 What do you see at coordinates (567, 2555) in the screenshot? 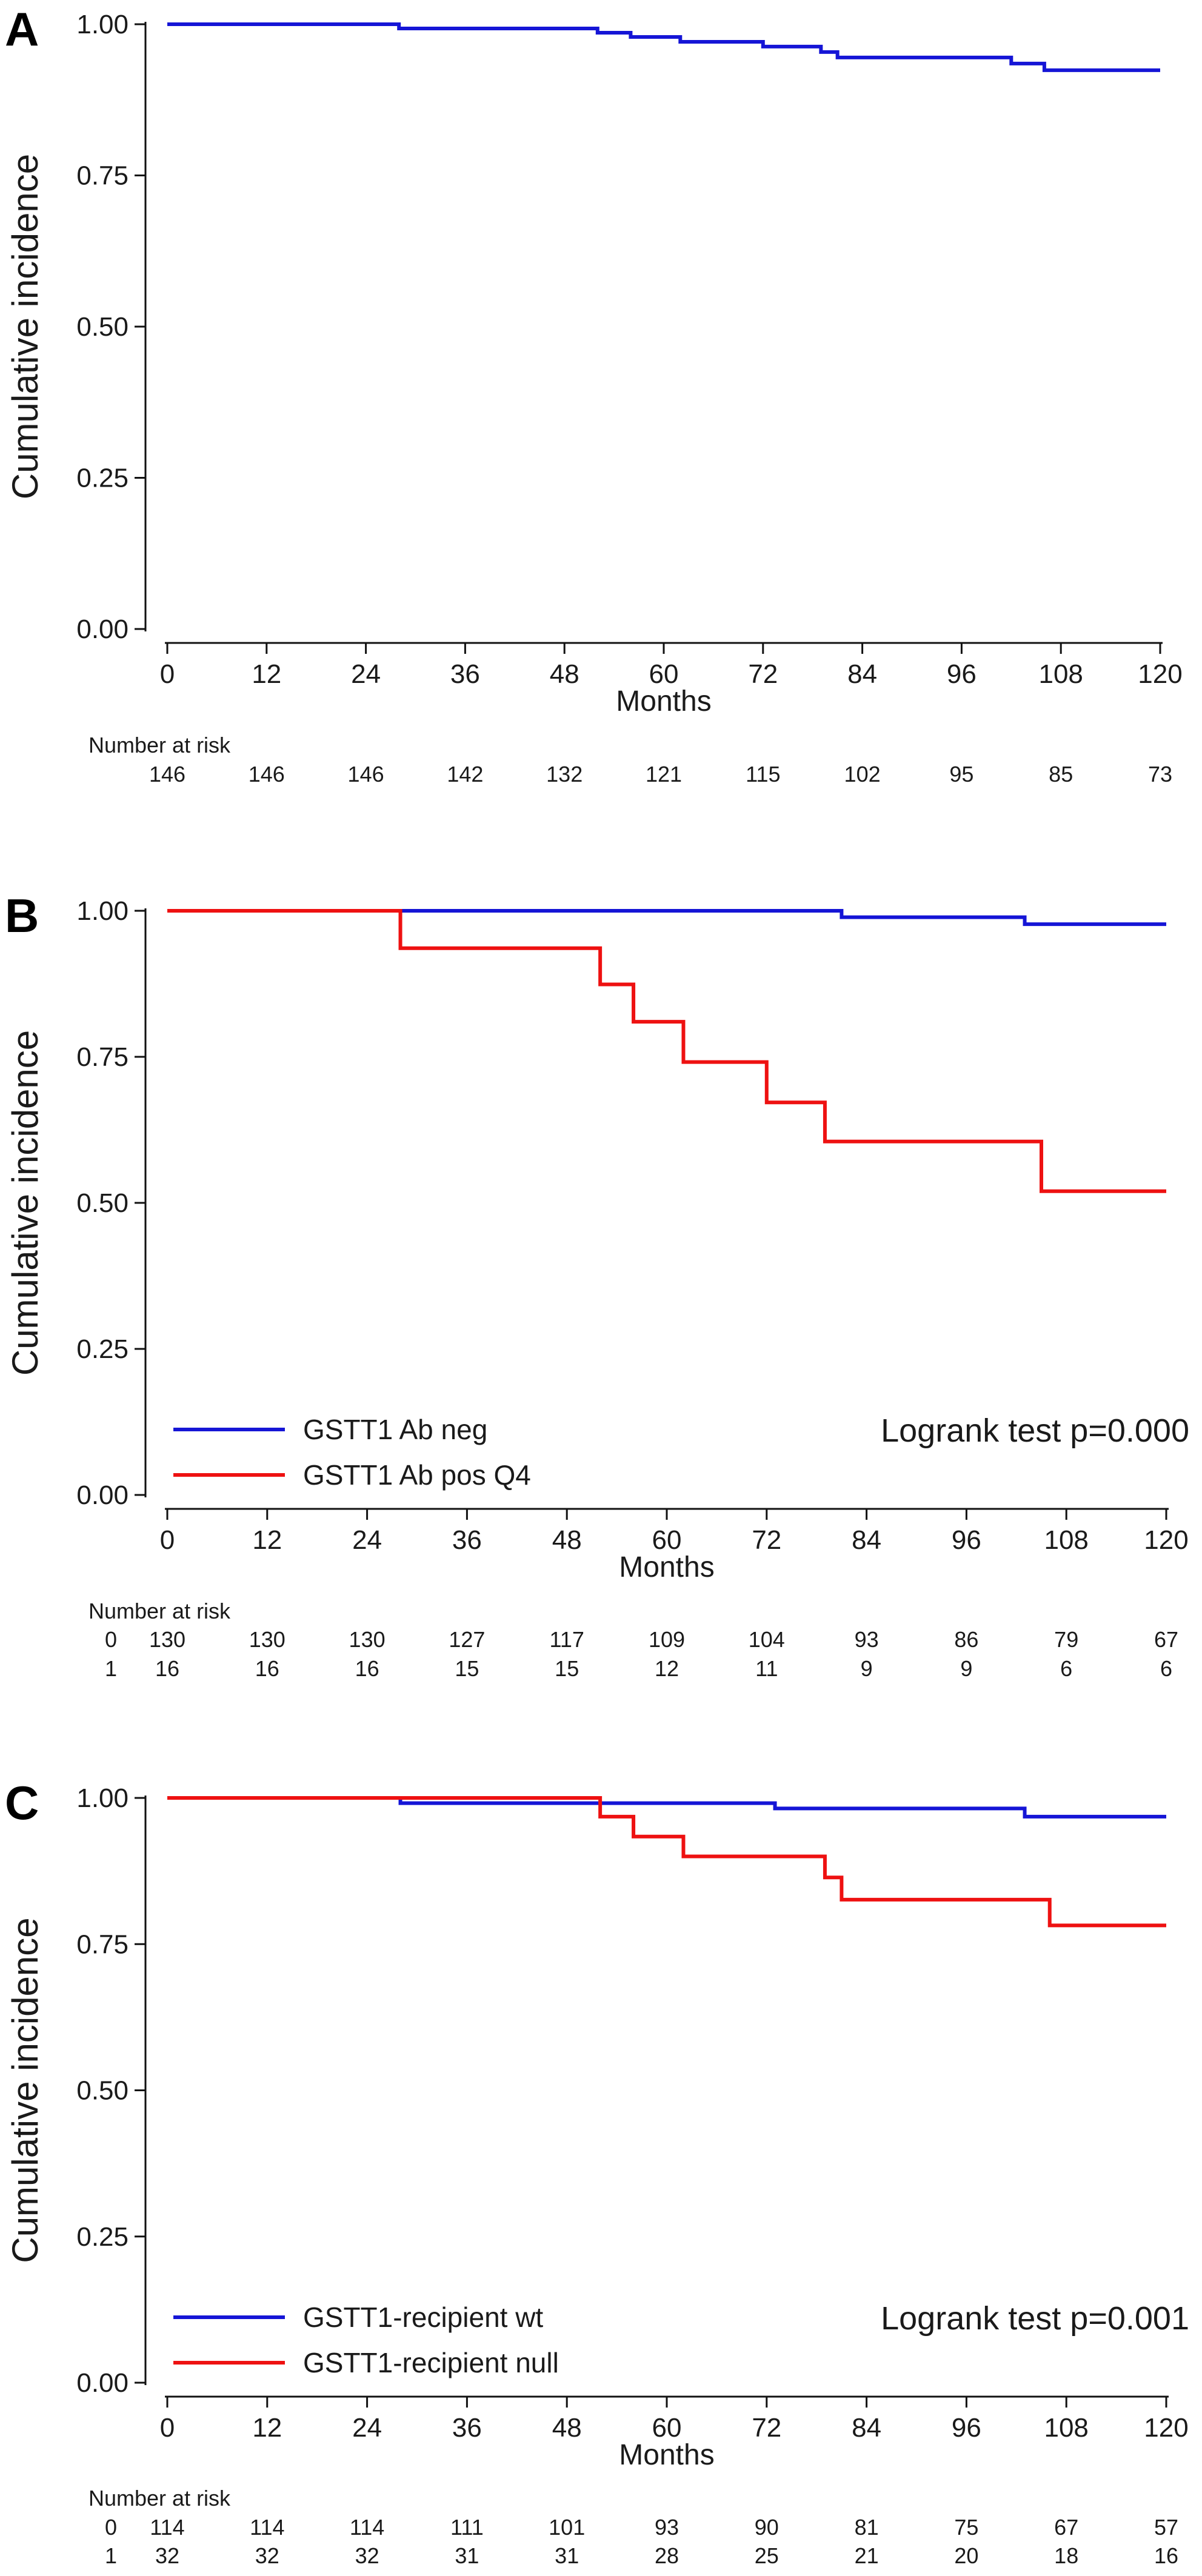
I see `risk-value: 31` at bounding box center [567, 2555].